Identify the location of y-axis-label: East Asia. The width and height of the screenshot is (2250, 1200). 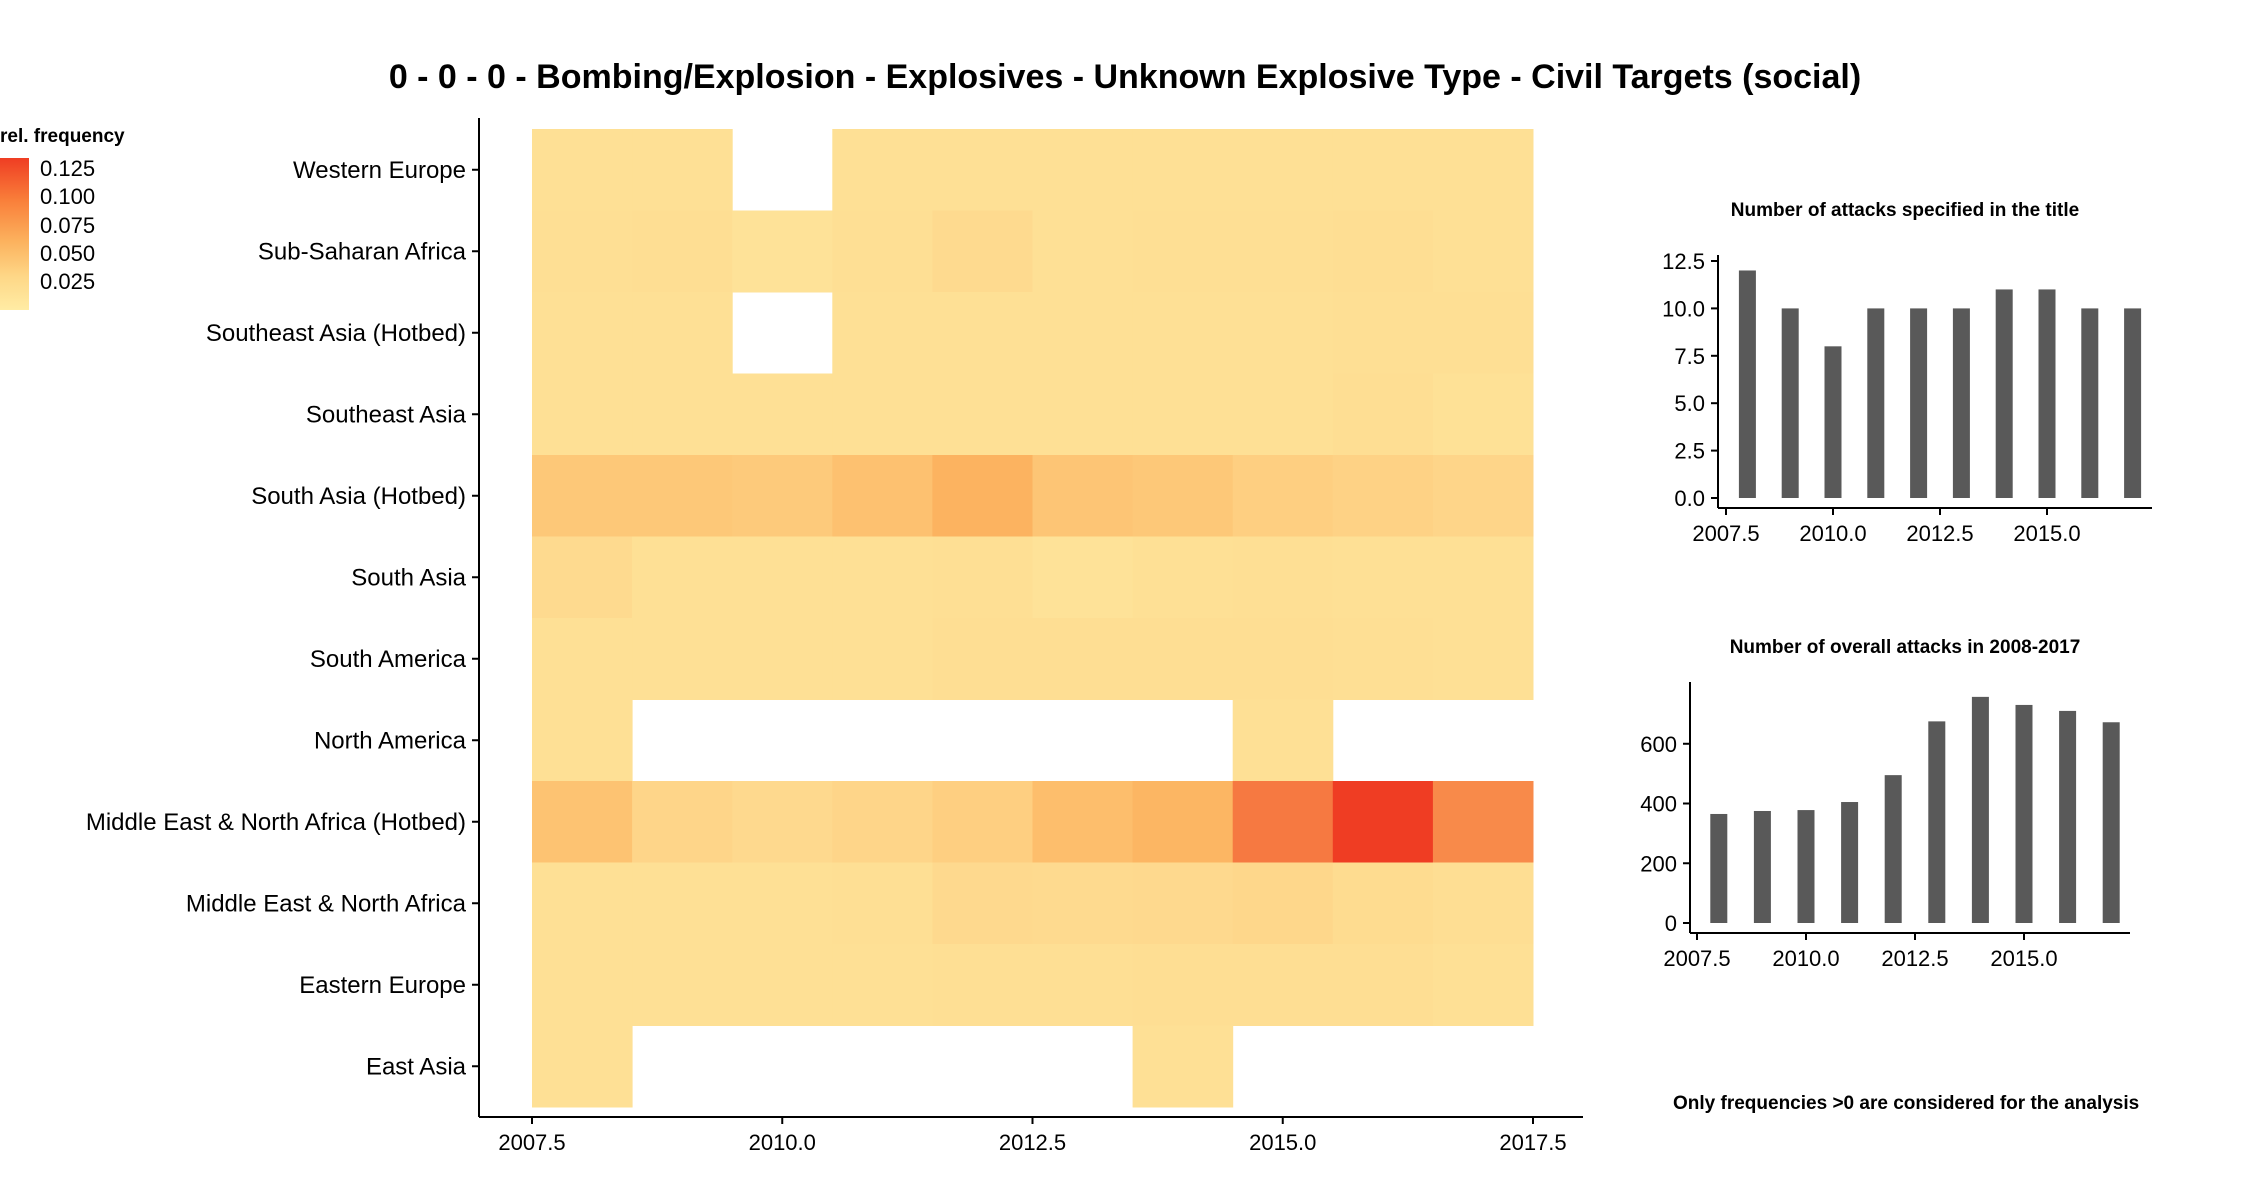
(416, 1066).